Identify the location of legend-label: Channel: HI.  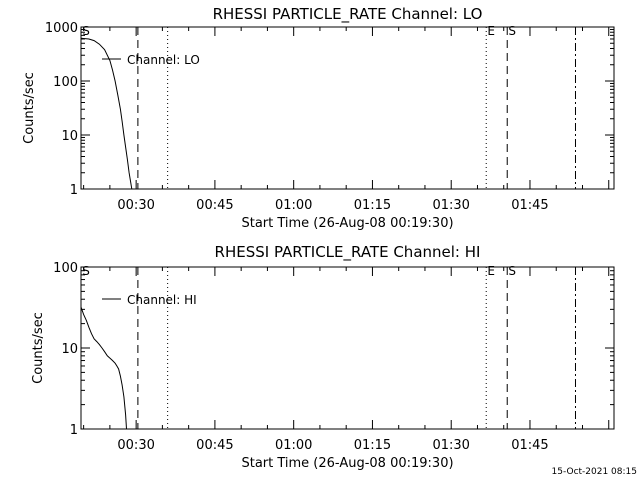
(162, 300).